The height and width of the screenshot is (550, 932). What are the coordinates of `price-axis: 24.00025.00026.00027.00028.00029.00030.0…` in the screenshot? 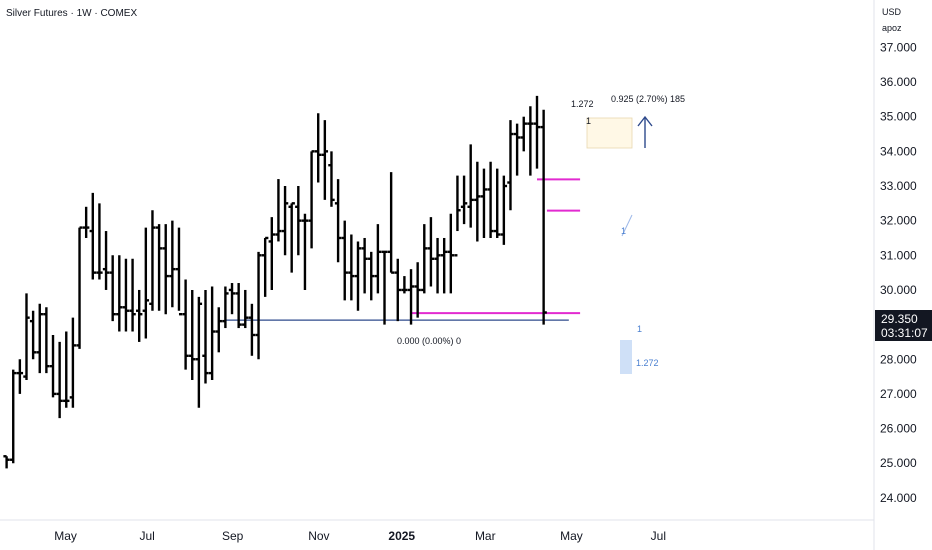 It's located at (898, 272).